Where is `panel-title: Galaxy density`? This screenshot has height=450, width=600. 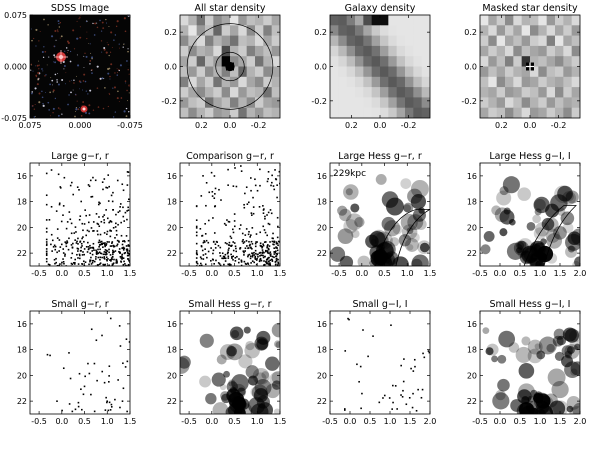 panel-title: Galaxy density is located at coordinates (380, 8).